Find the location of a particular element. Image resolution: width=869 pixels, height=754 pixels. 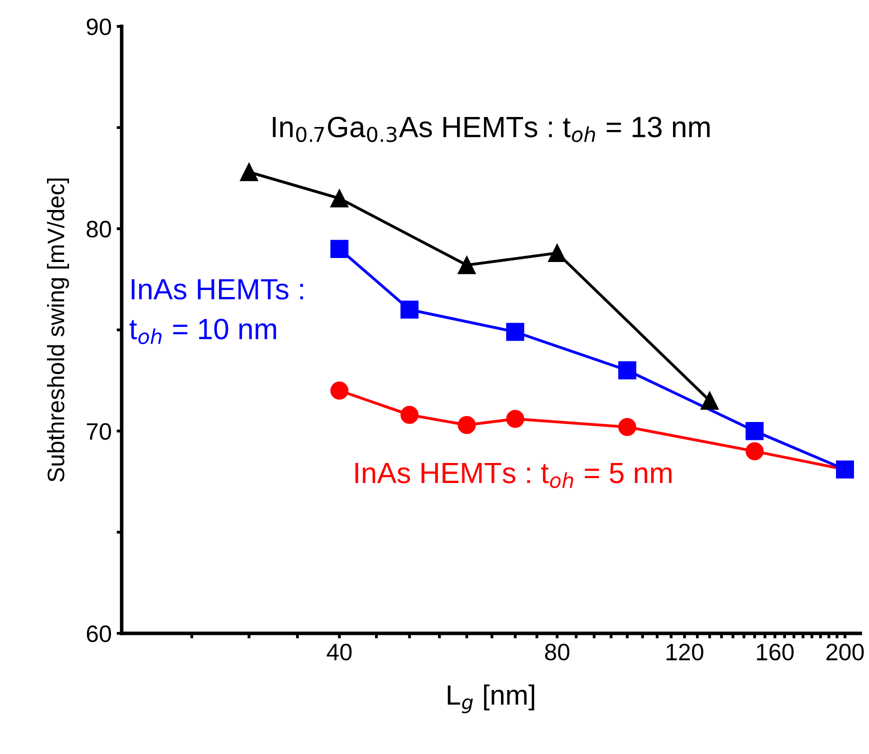

x-tick-label: 200 is located at coordinates (845, 652).